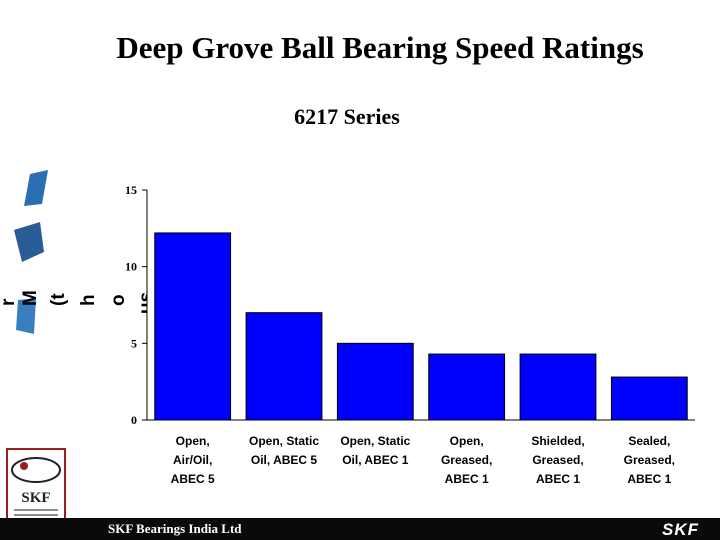 Image resolution: width=720 pixels, height=540 pixels. I want to click on footer-logo: SKF, so click(680, 529).